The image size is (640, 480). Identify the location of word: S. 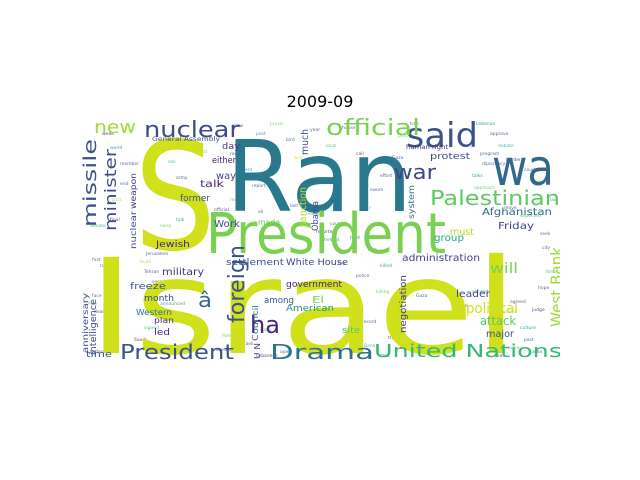
(175, 201).